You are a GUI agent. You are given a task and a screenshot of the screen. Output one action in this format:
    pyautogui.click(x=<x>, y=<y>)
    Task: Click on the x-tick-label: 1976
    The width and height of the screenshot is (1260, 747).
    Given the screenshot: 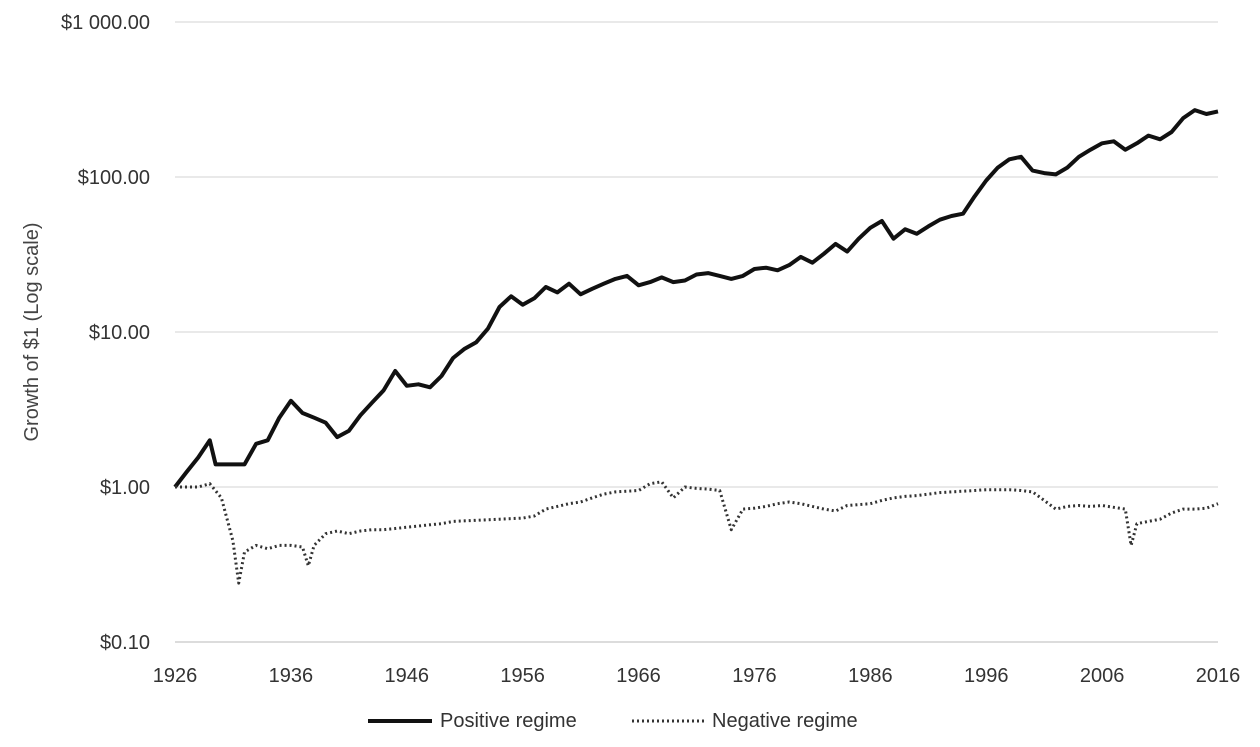 What is the action you would take?
    pyautogui.click(x=754, y=676)
    